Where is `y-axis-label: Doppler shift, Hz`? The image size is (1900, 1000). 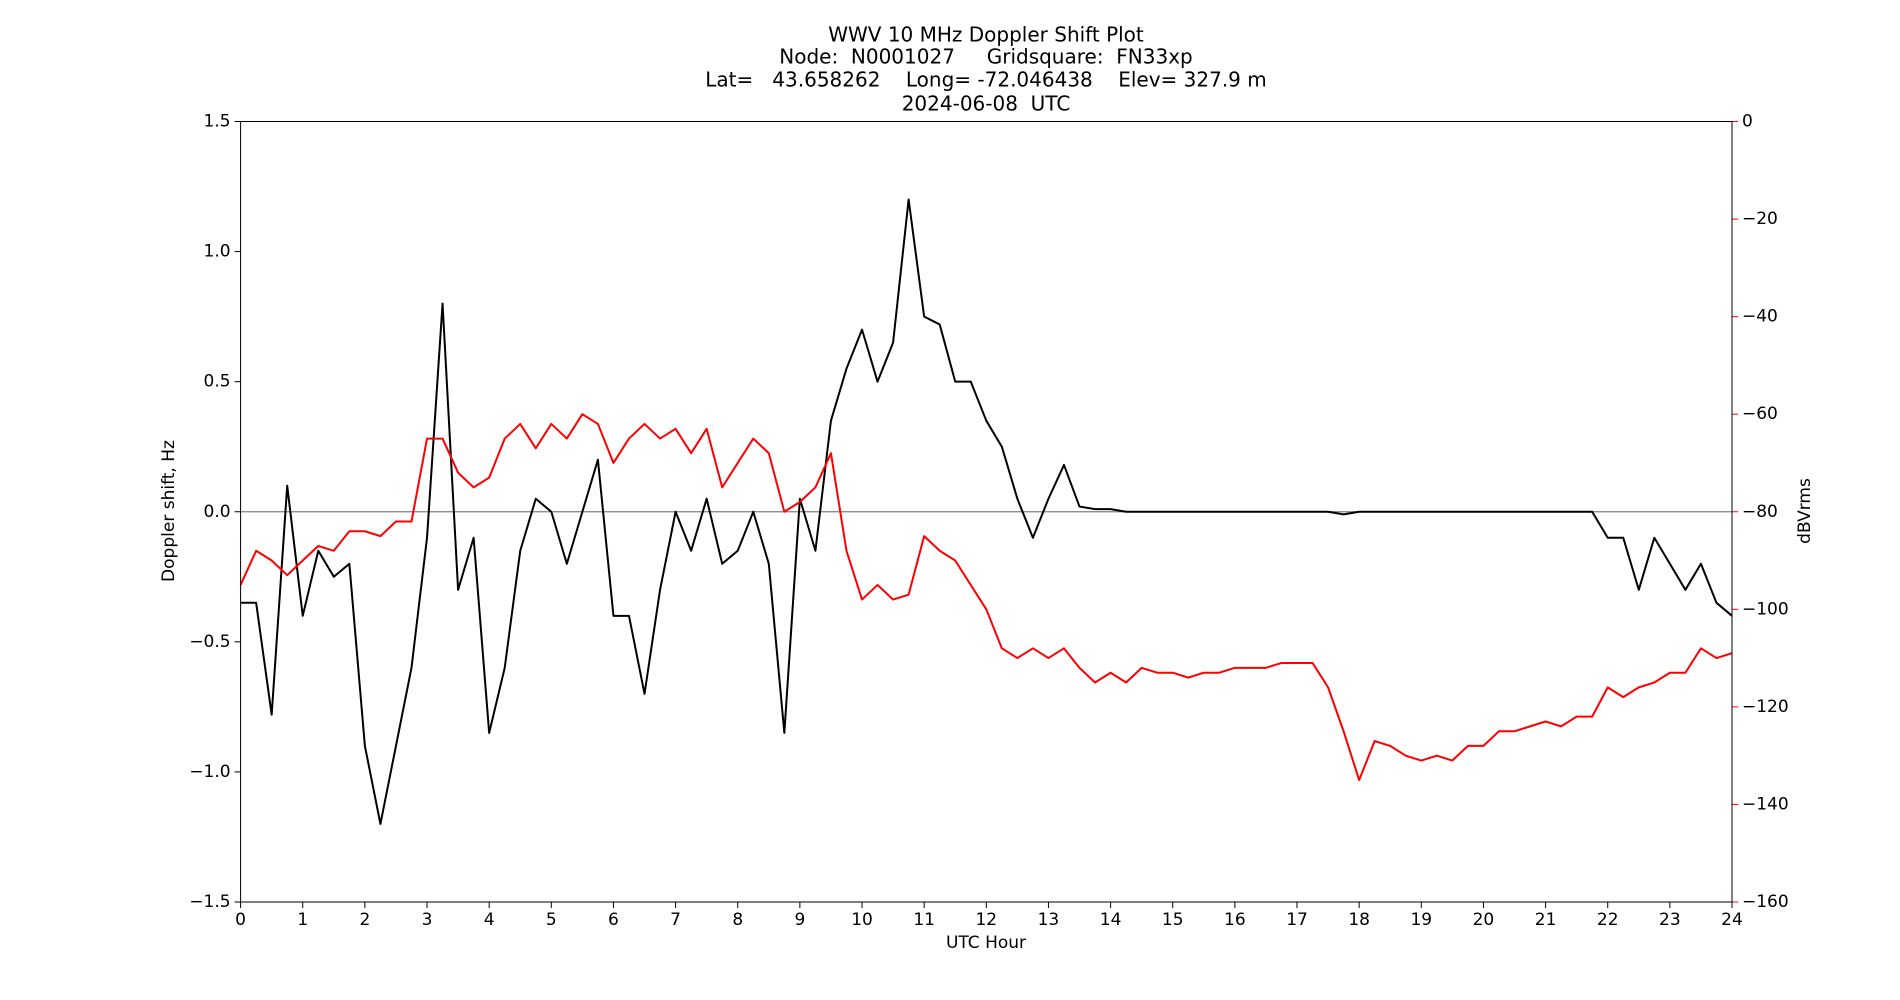 y-axis-label: Doppler shift, Hz is located at coordinates (169, 511).